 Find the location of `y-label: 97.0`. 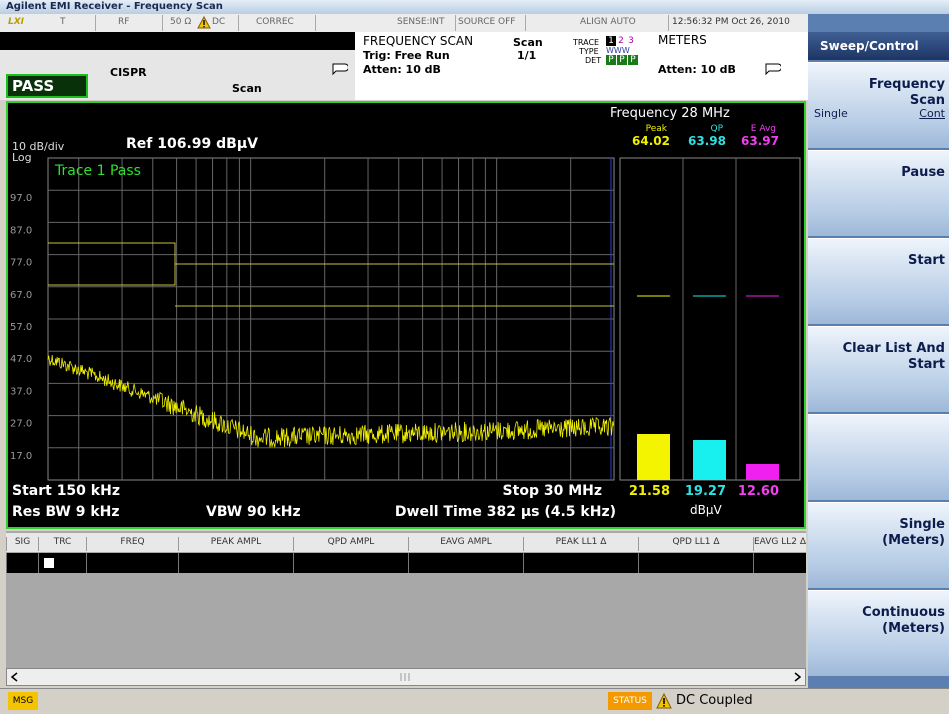

y-label: 97.0 is located at coordinates (21, 198).